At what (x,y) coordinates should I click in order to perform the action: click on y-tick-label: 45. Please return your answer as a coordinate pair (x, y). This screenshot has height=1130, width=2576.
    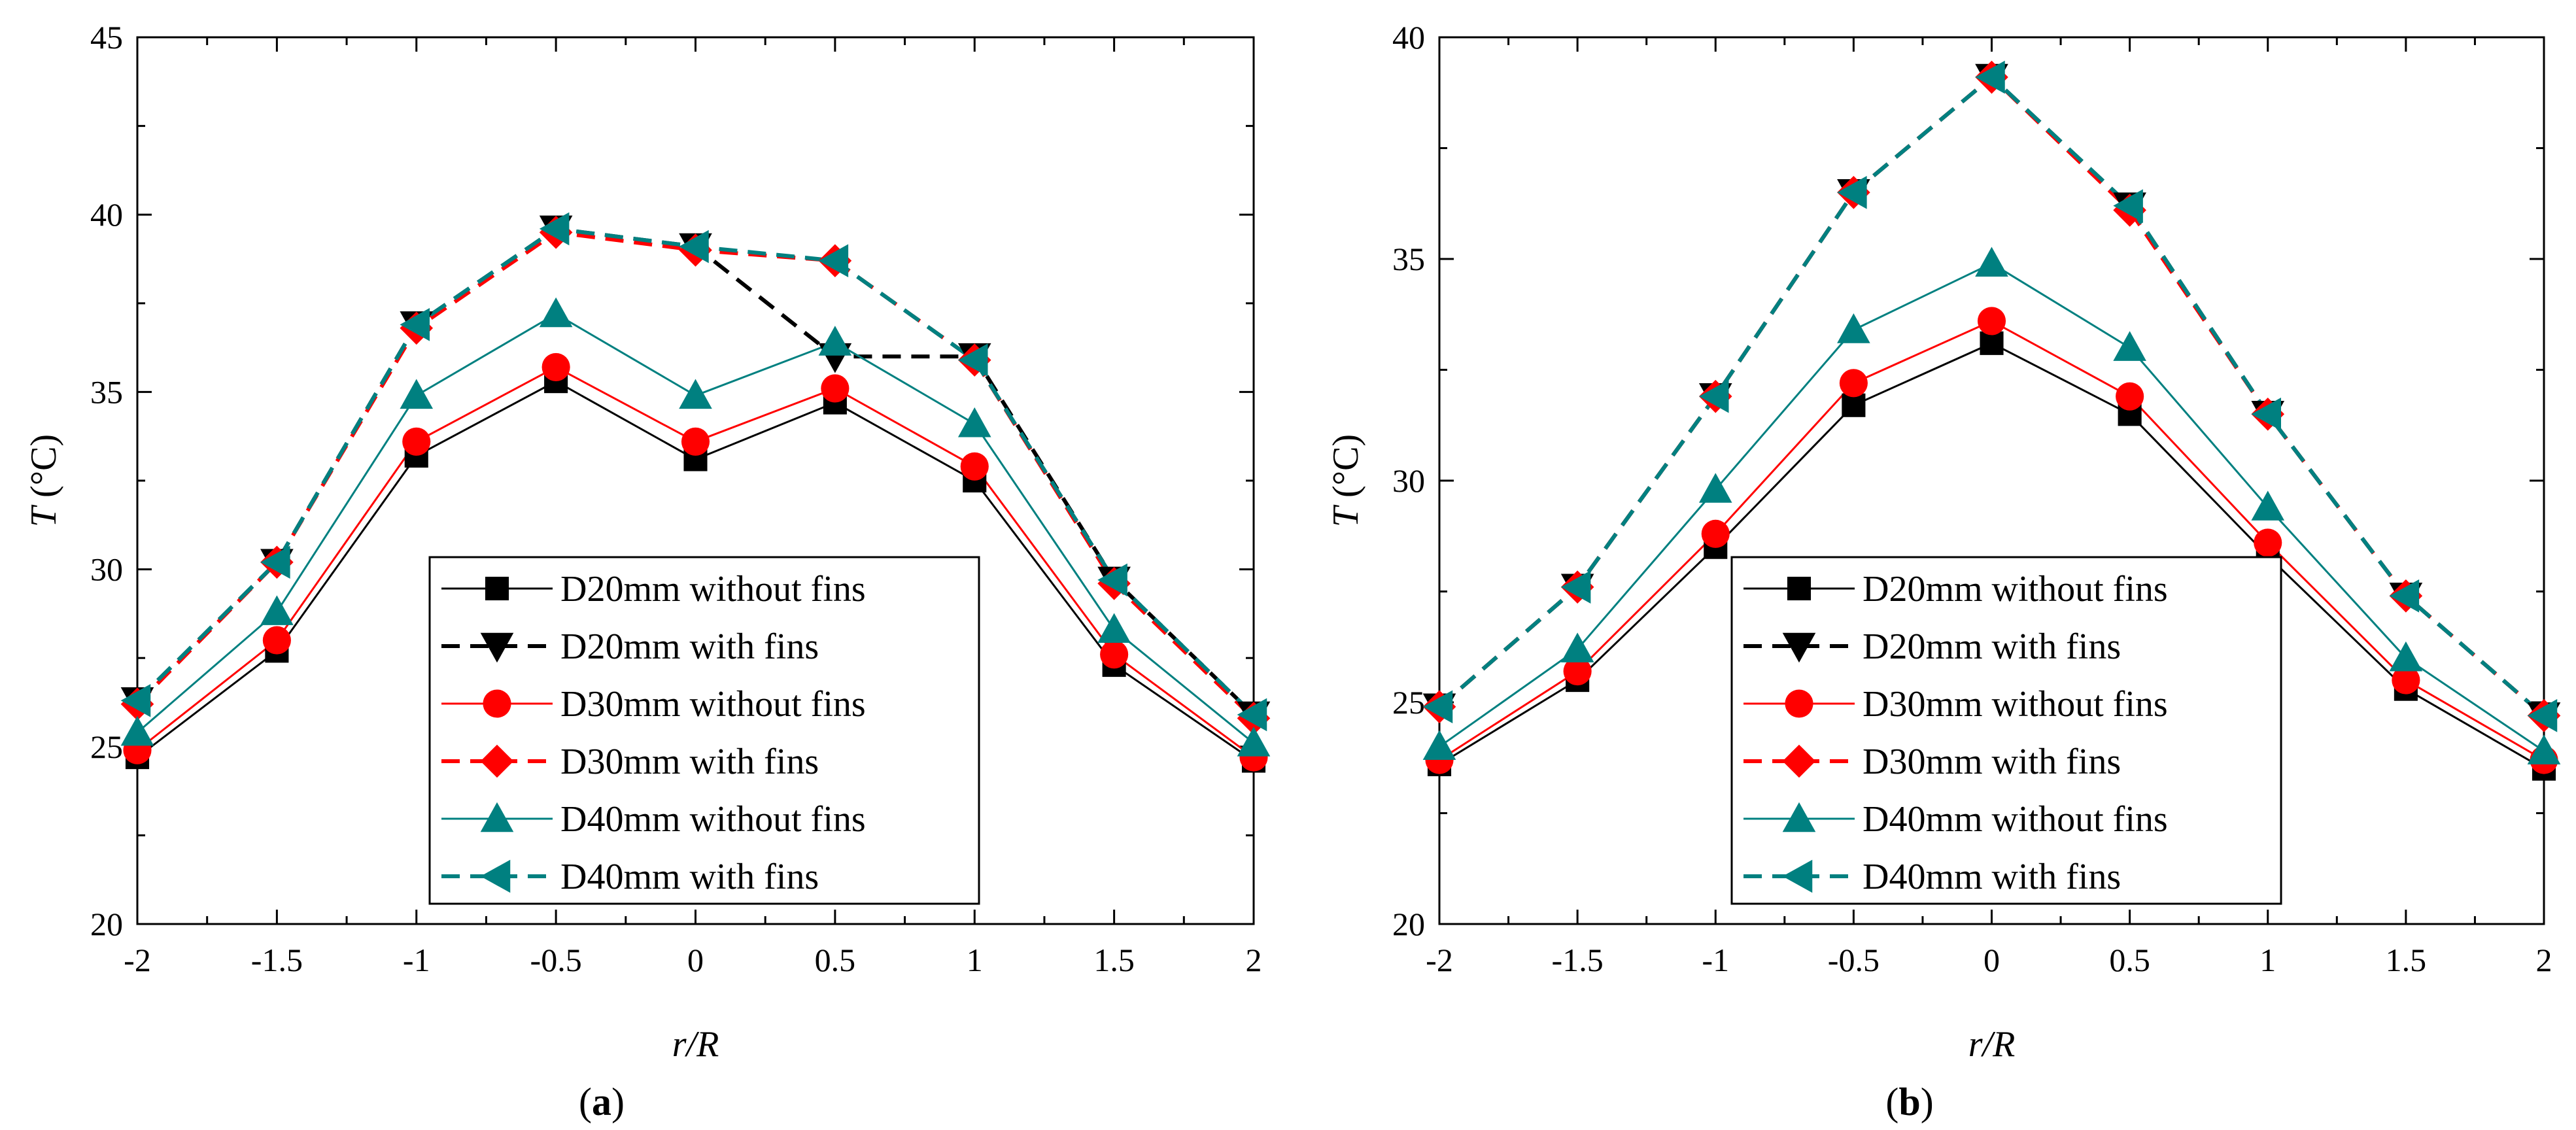
    Looking at the image, I should click on (107, 37).